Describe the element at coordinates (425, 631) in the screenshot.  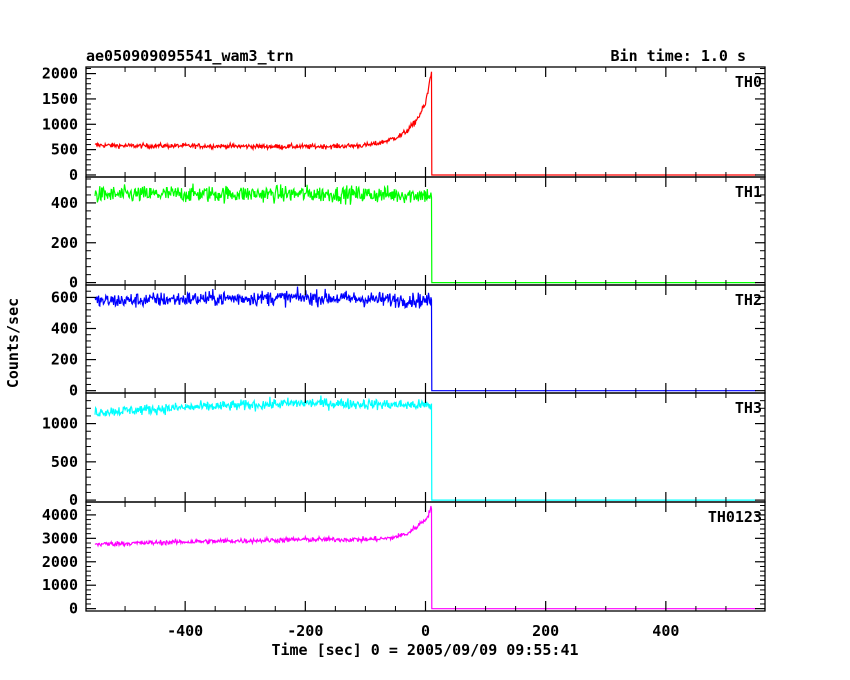
I see `x-tick-label: 0` at that location.